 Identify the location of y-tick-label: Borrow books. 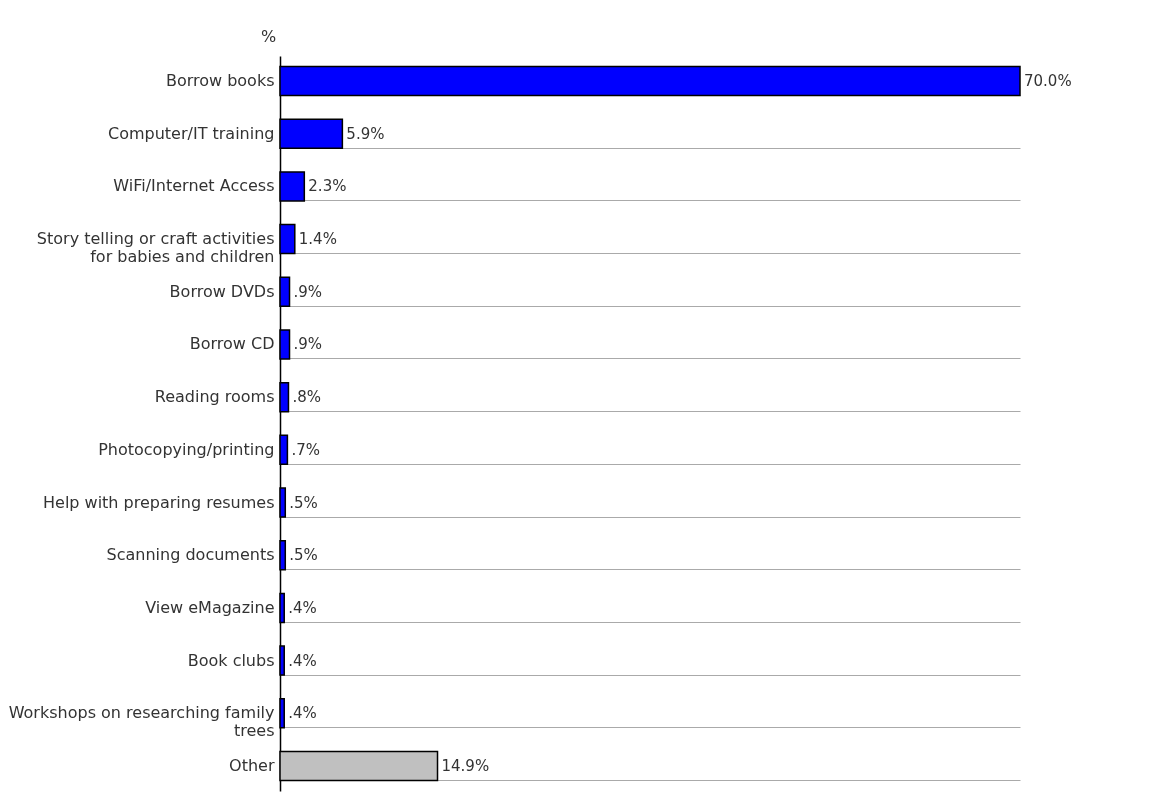
(220, 81).